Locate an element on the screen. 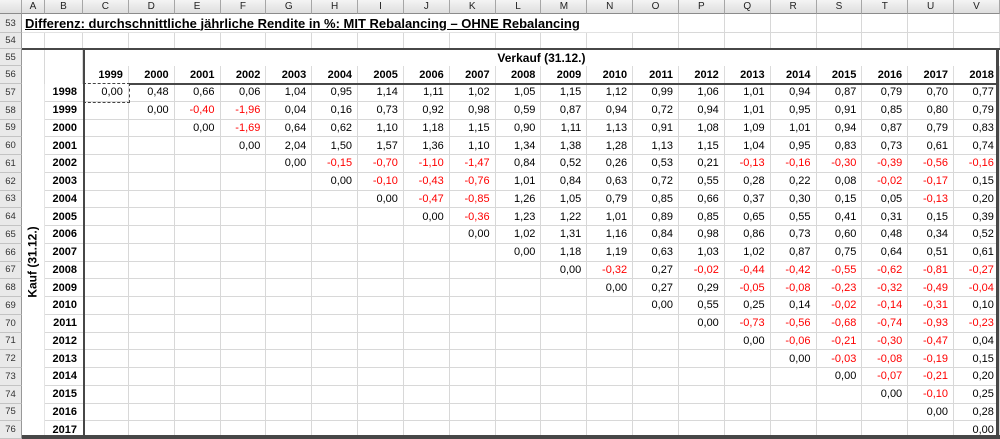 The width and height of the screenshot is (1000, 439). sell-year-2003: 2003 is located at coordinates (289, 75).